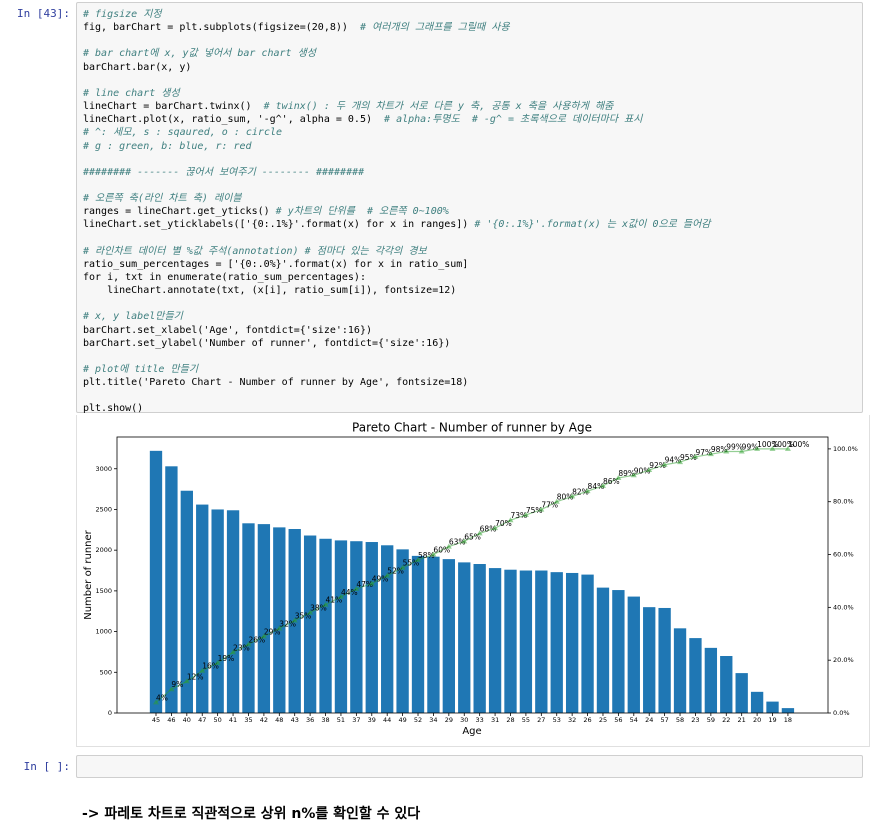  Describe the element at coordinates (287, 623) in the screenshot. I see `data-label: 32%` at that location.